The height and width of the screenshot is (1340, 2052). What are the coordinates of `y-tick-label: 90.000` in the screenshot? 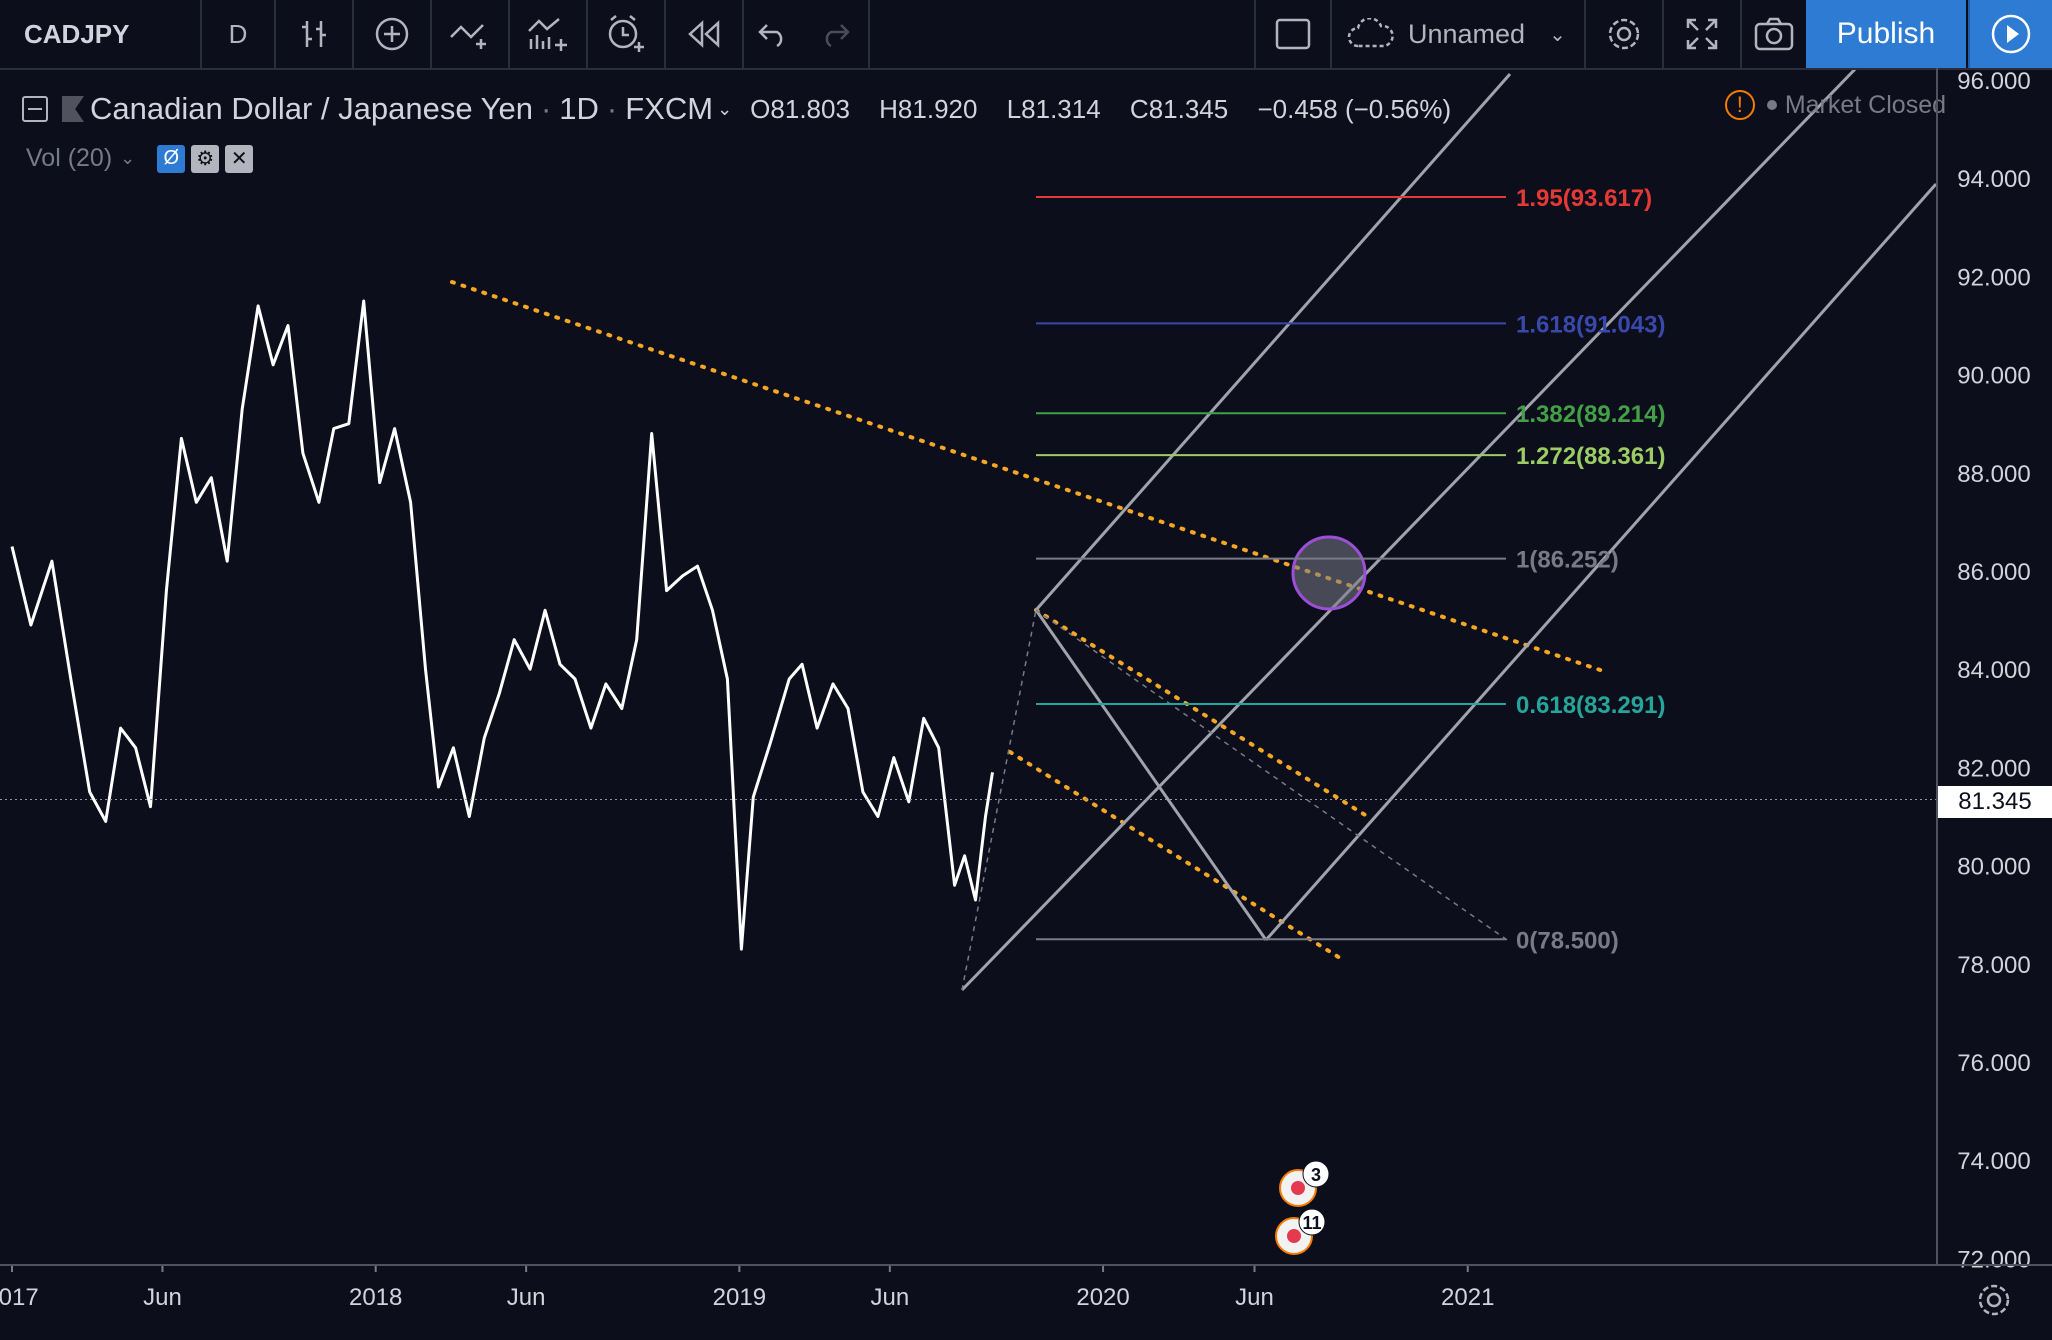 It's located at (1993, 376).